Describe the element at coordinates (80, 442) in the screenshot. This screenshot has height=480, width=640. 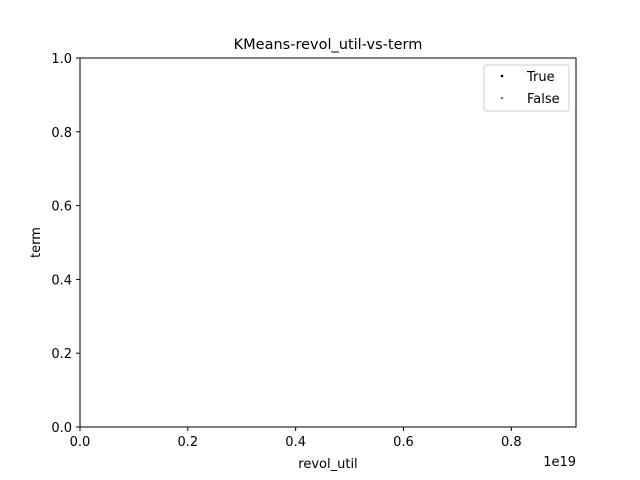
I see `x-tick-label: 0.0` at that location.